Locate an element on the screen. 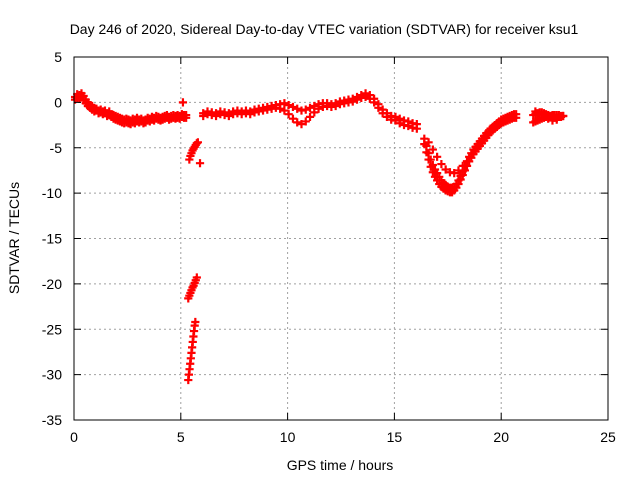  x-tick-label: 20 is located at coordinates (501, 437).